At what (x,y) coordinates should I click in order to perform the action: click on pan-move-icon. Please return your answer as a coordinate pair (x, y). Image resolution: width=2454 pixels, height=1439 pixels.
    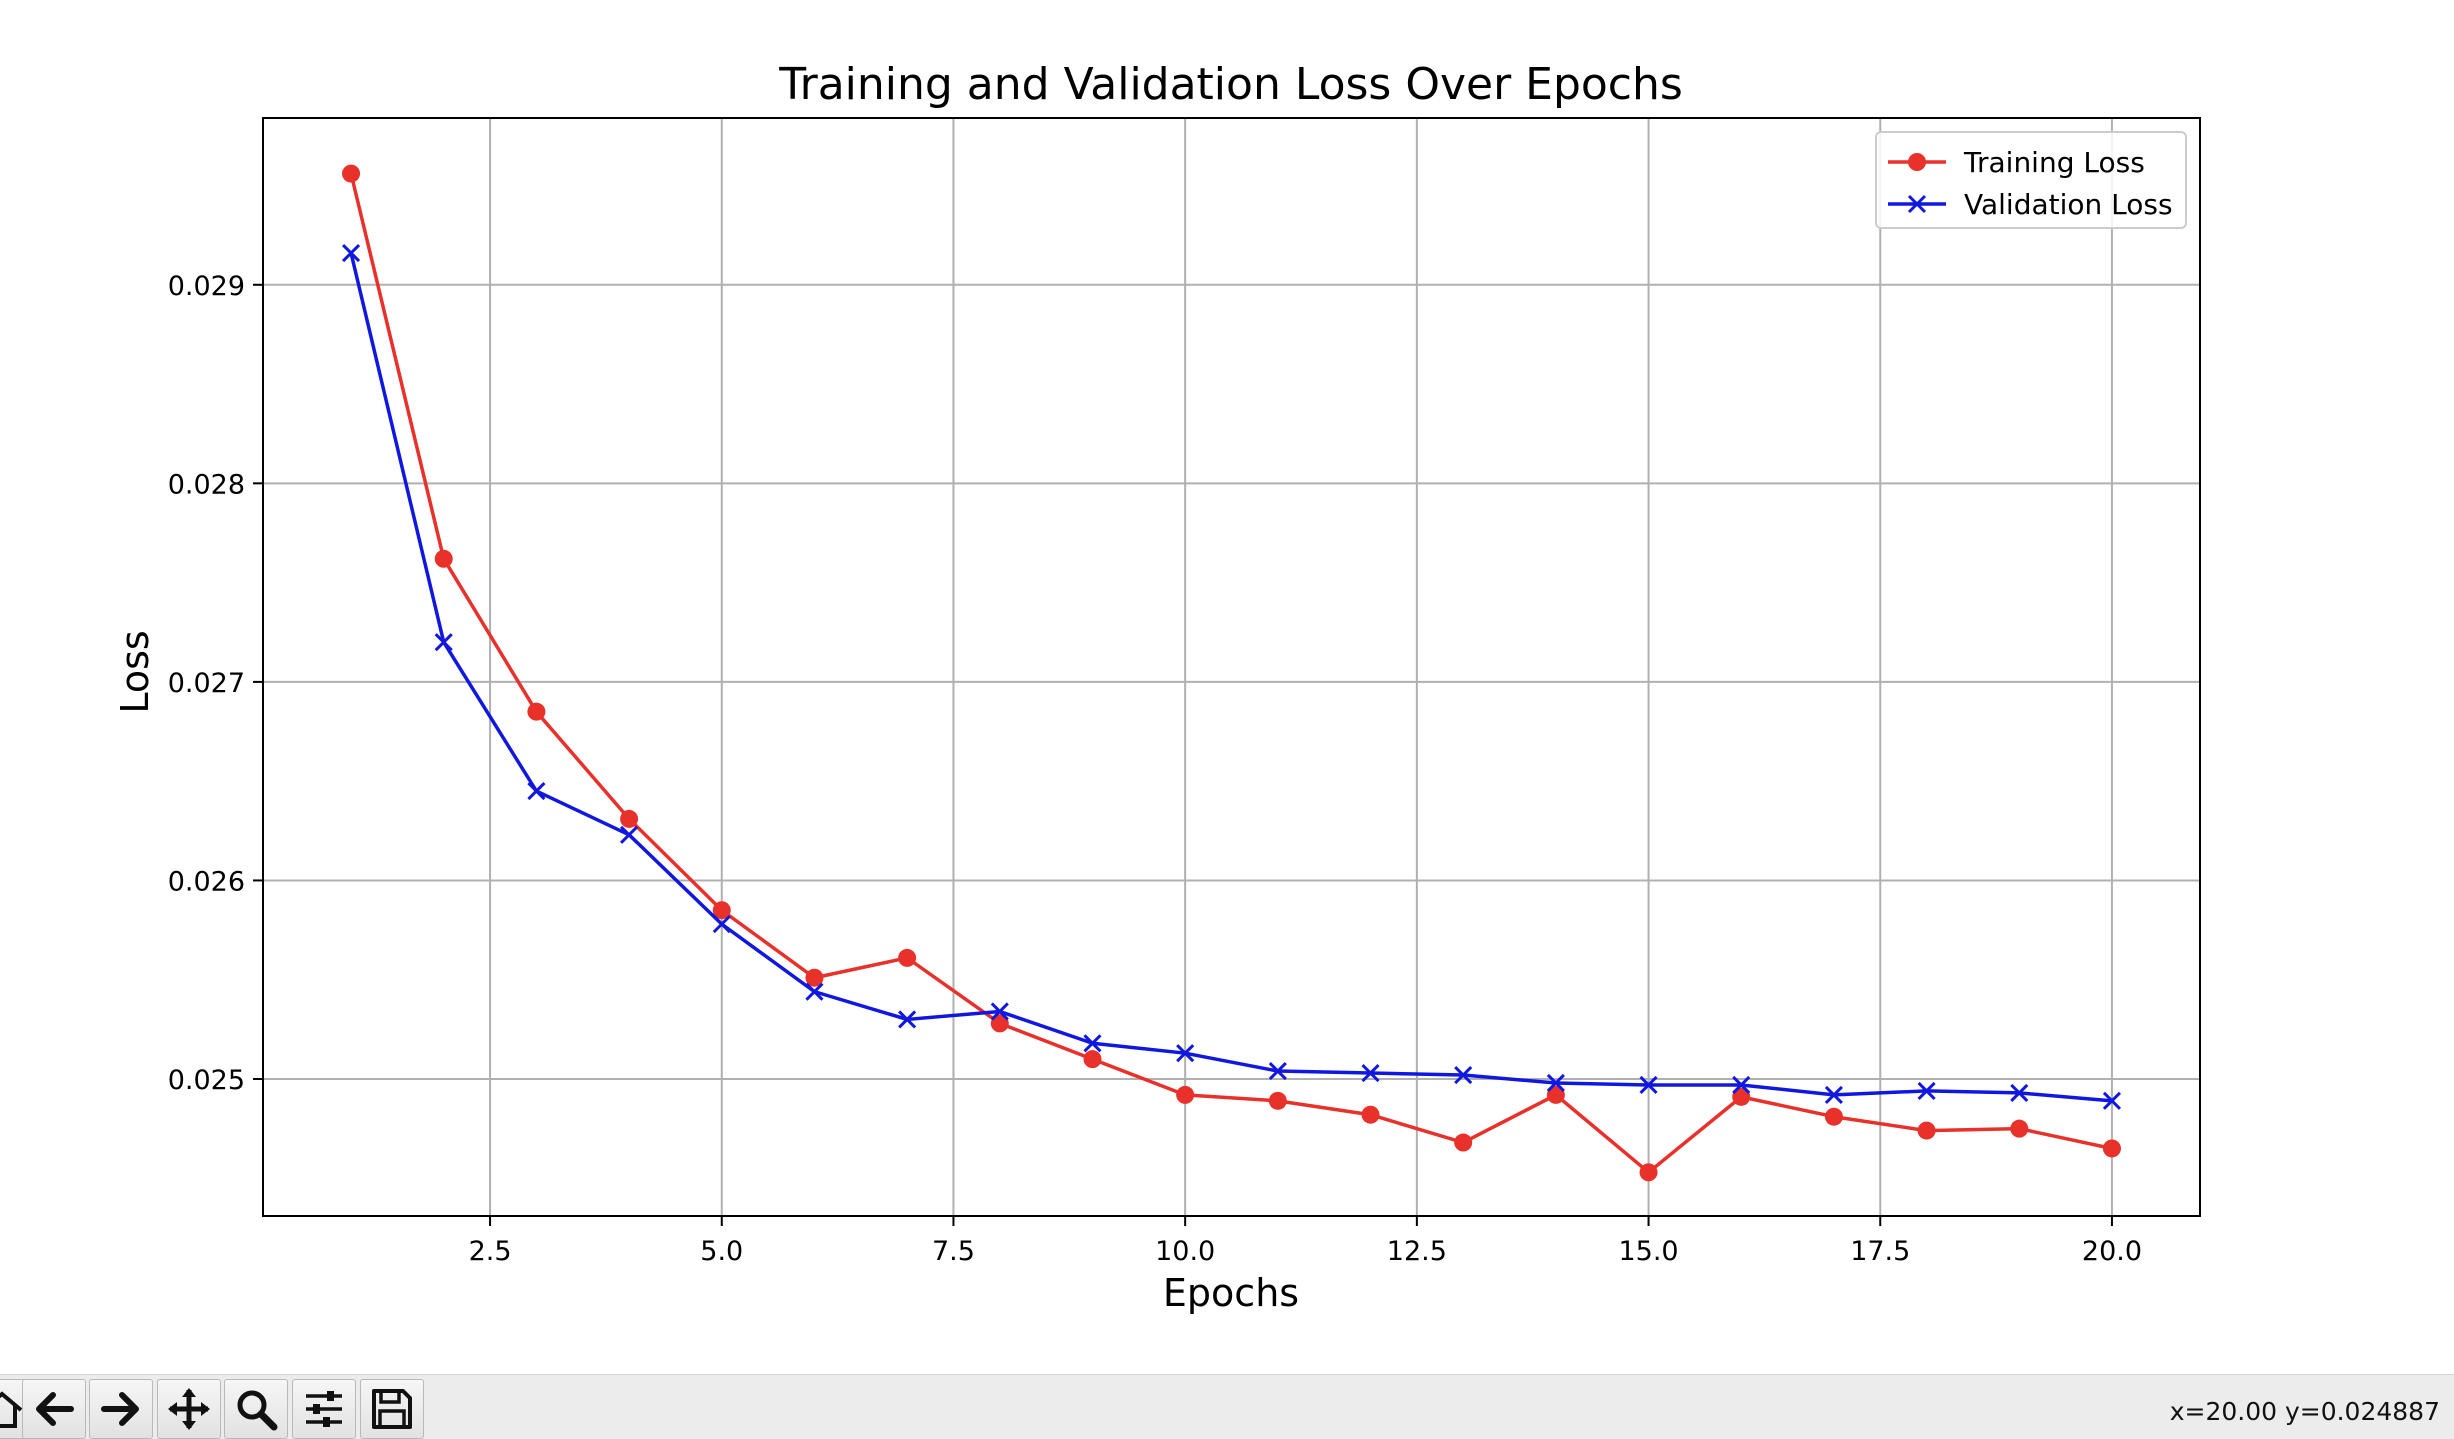
    Looking at the image, I should click on (189, 1409).